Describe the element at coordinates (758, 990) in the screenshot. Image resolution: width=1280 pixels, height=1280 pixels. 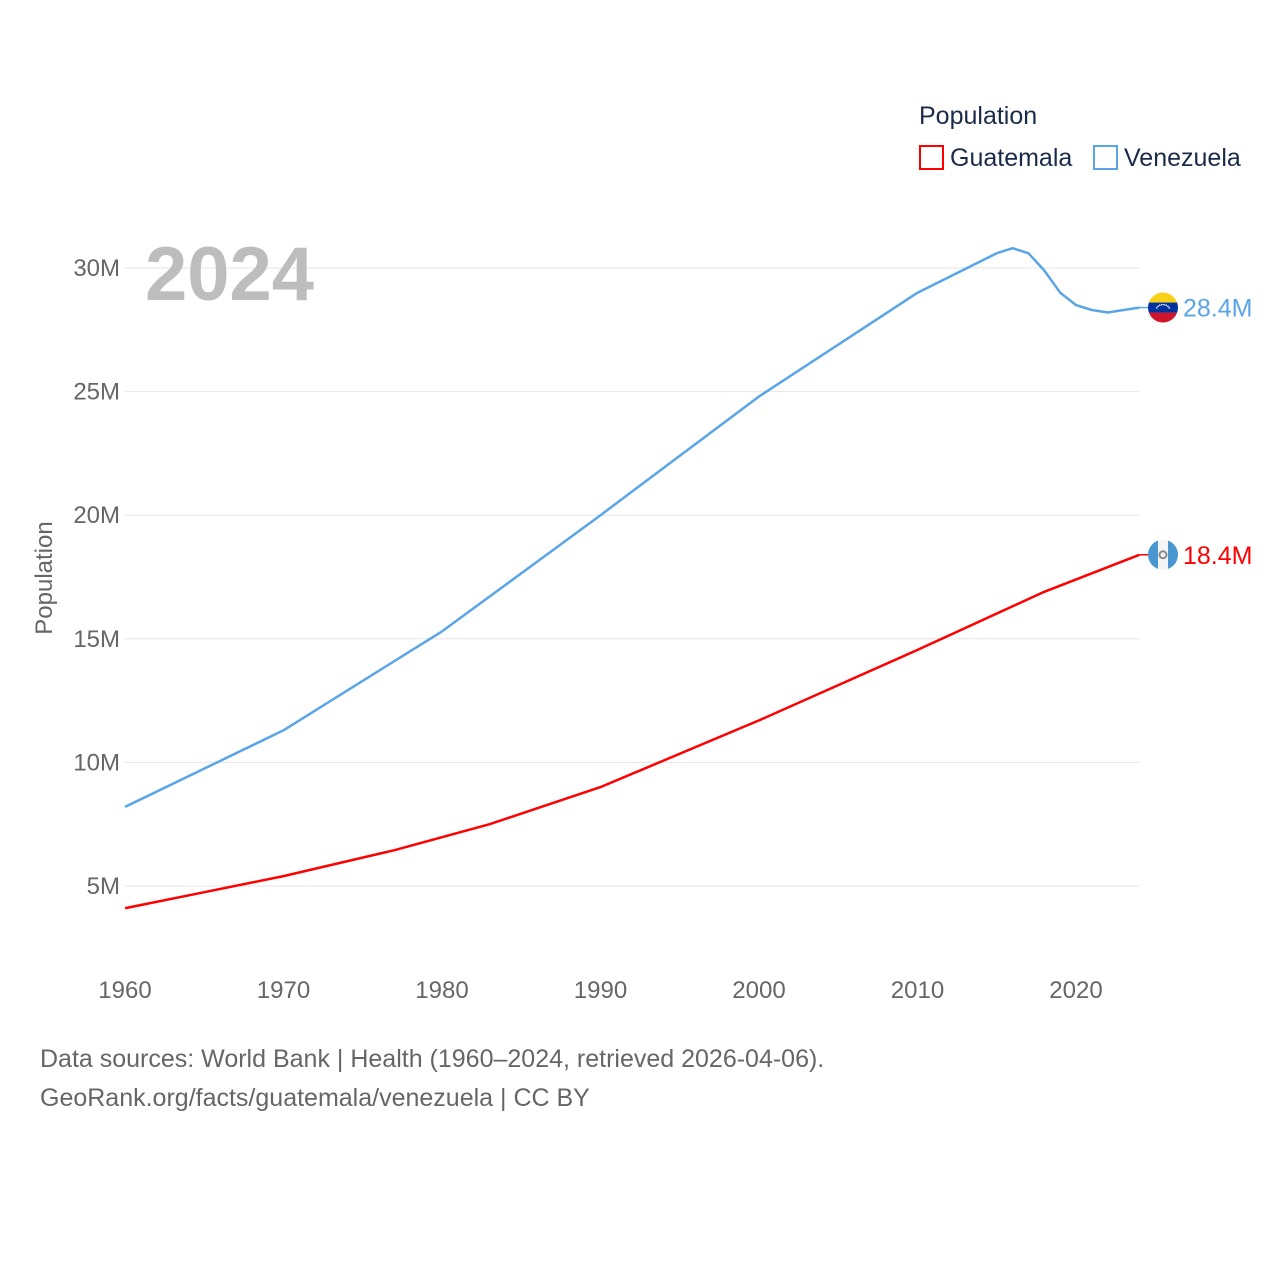
I see `x-tick-label: 2000` at that location.